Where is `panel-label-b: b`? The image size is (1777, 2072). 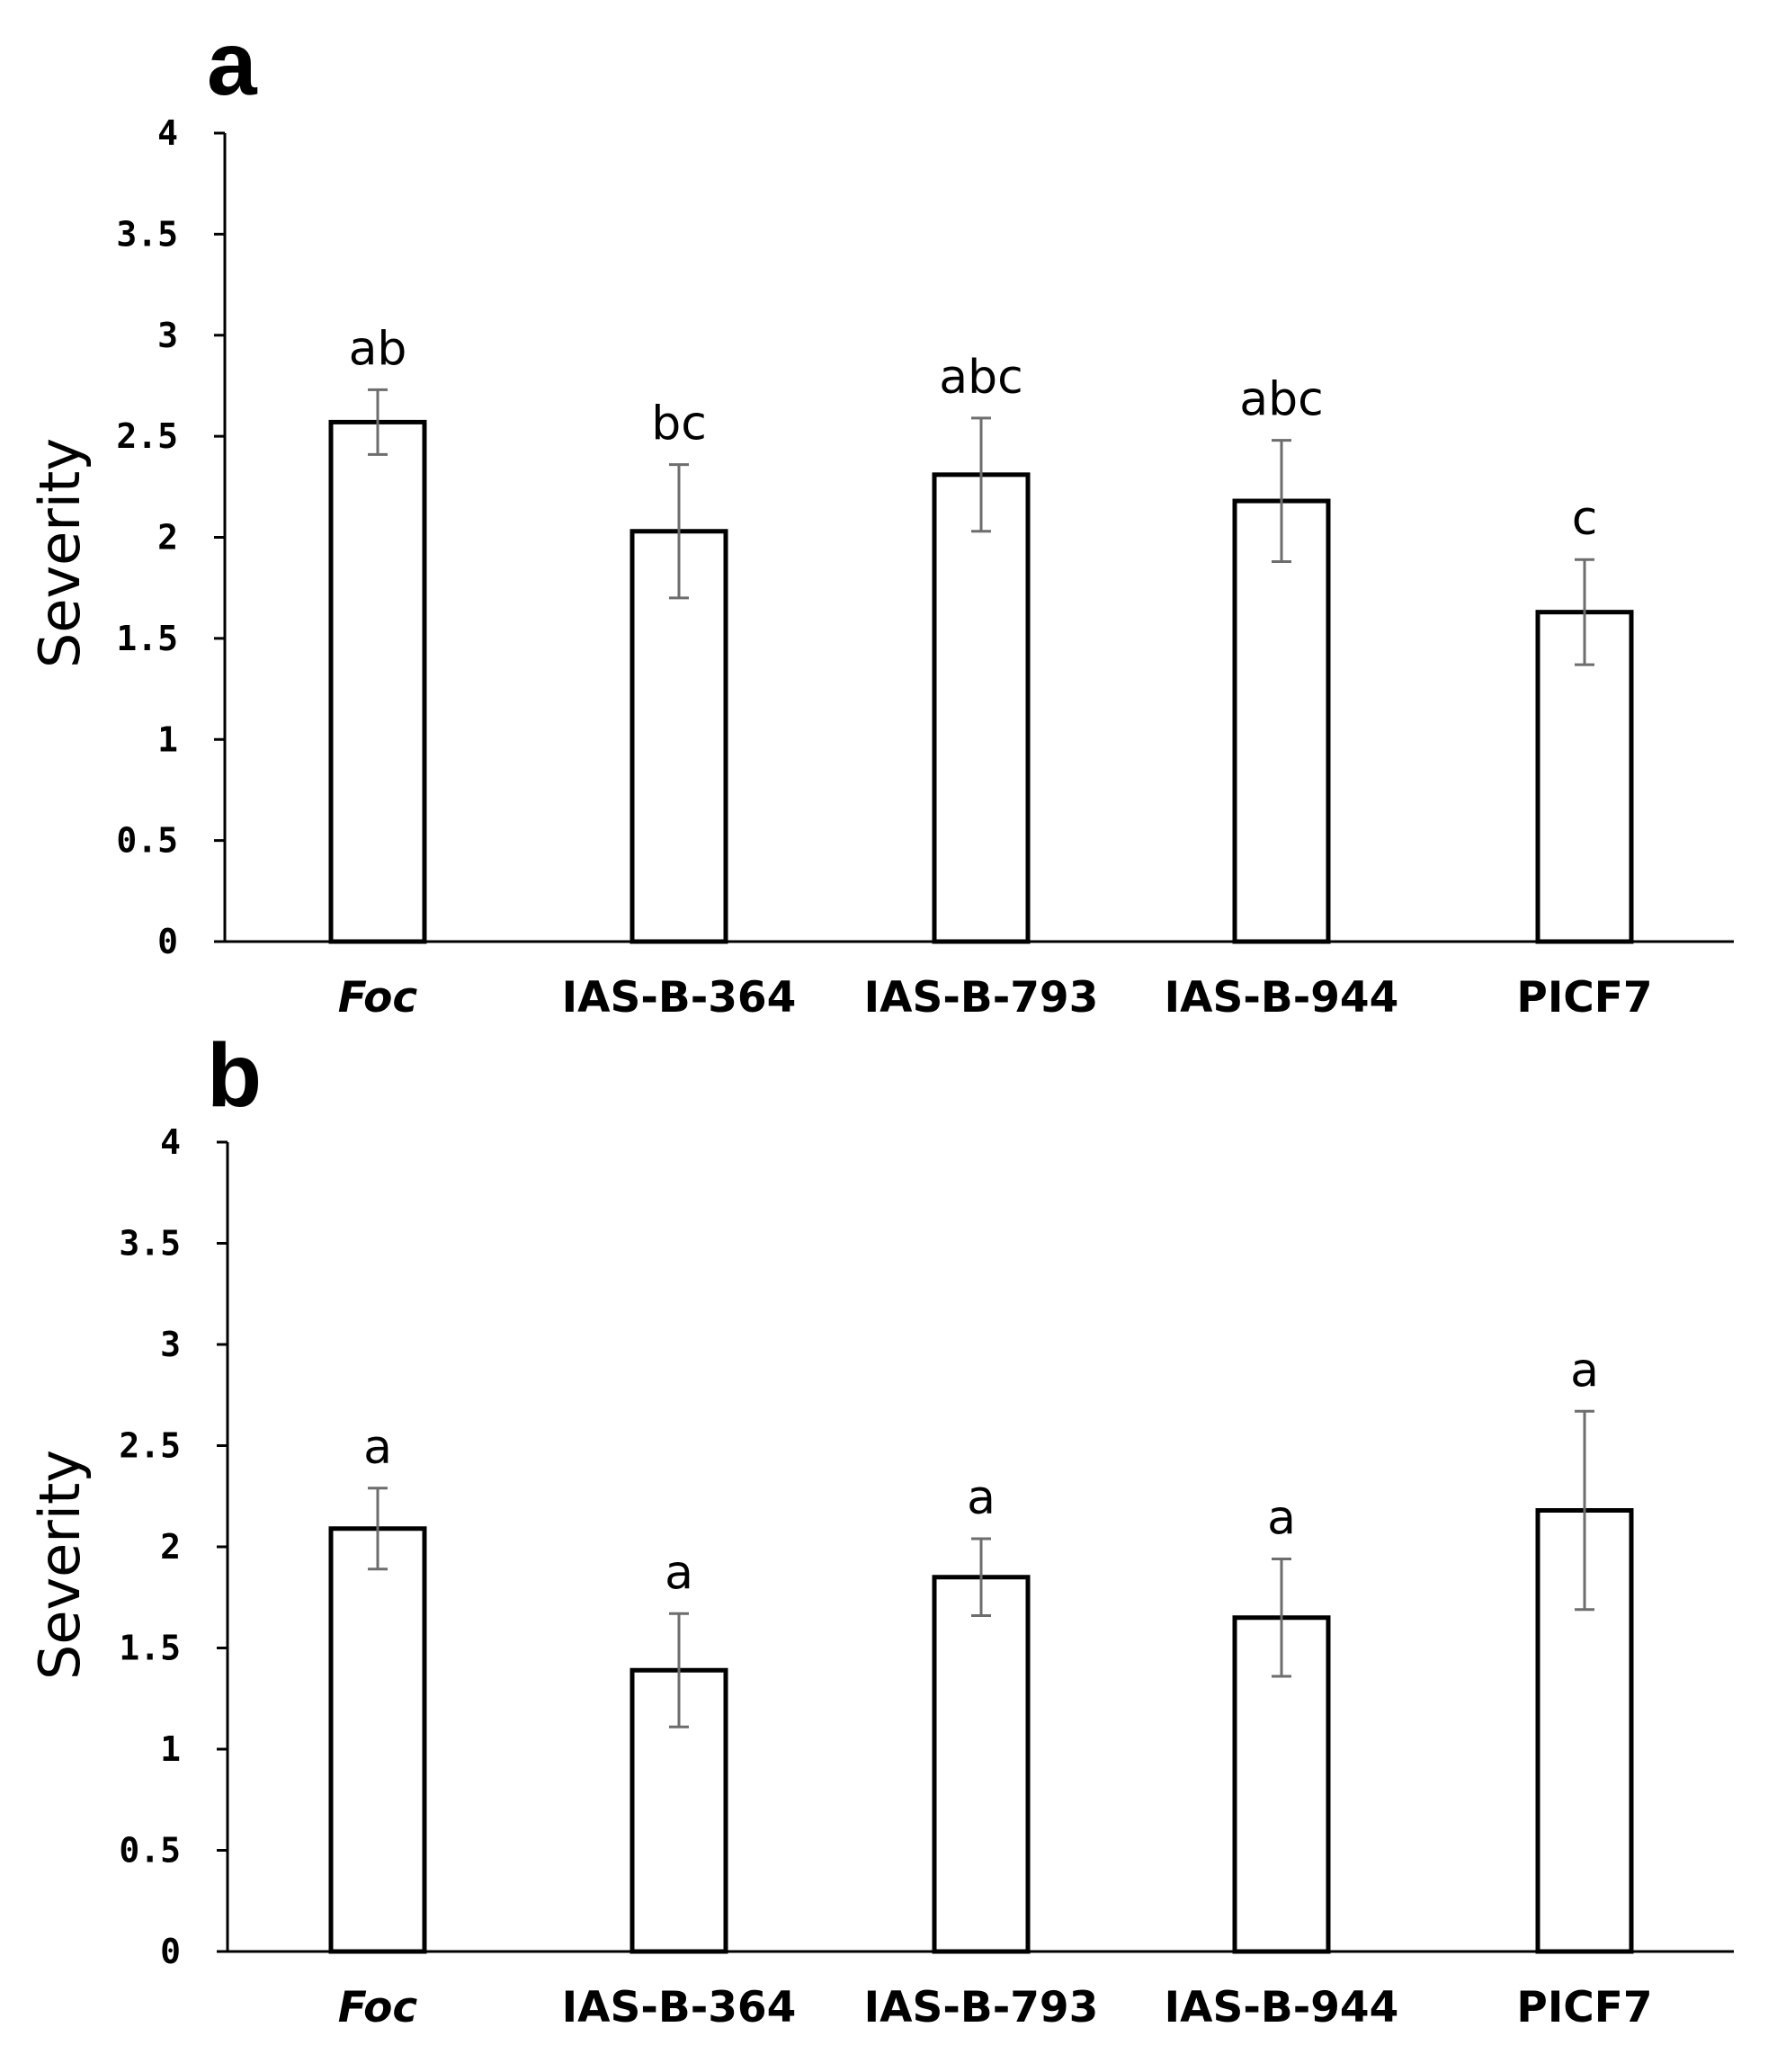
panel-label-b: b is located at coordinates (234, 1075).